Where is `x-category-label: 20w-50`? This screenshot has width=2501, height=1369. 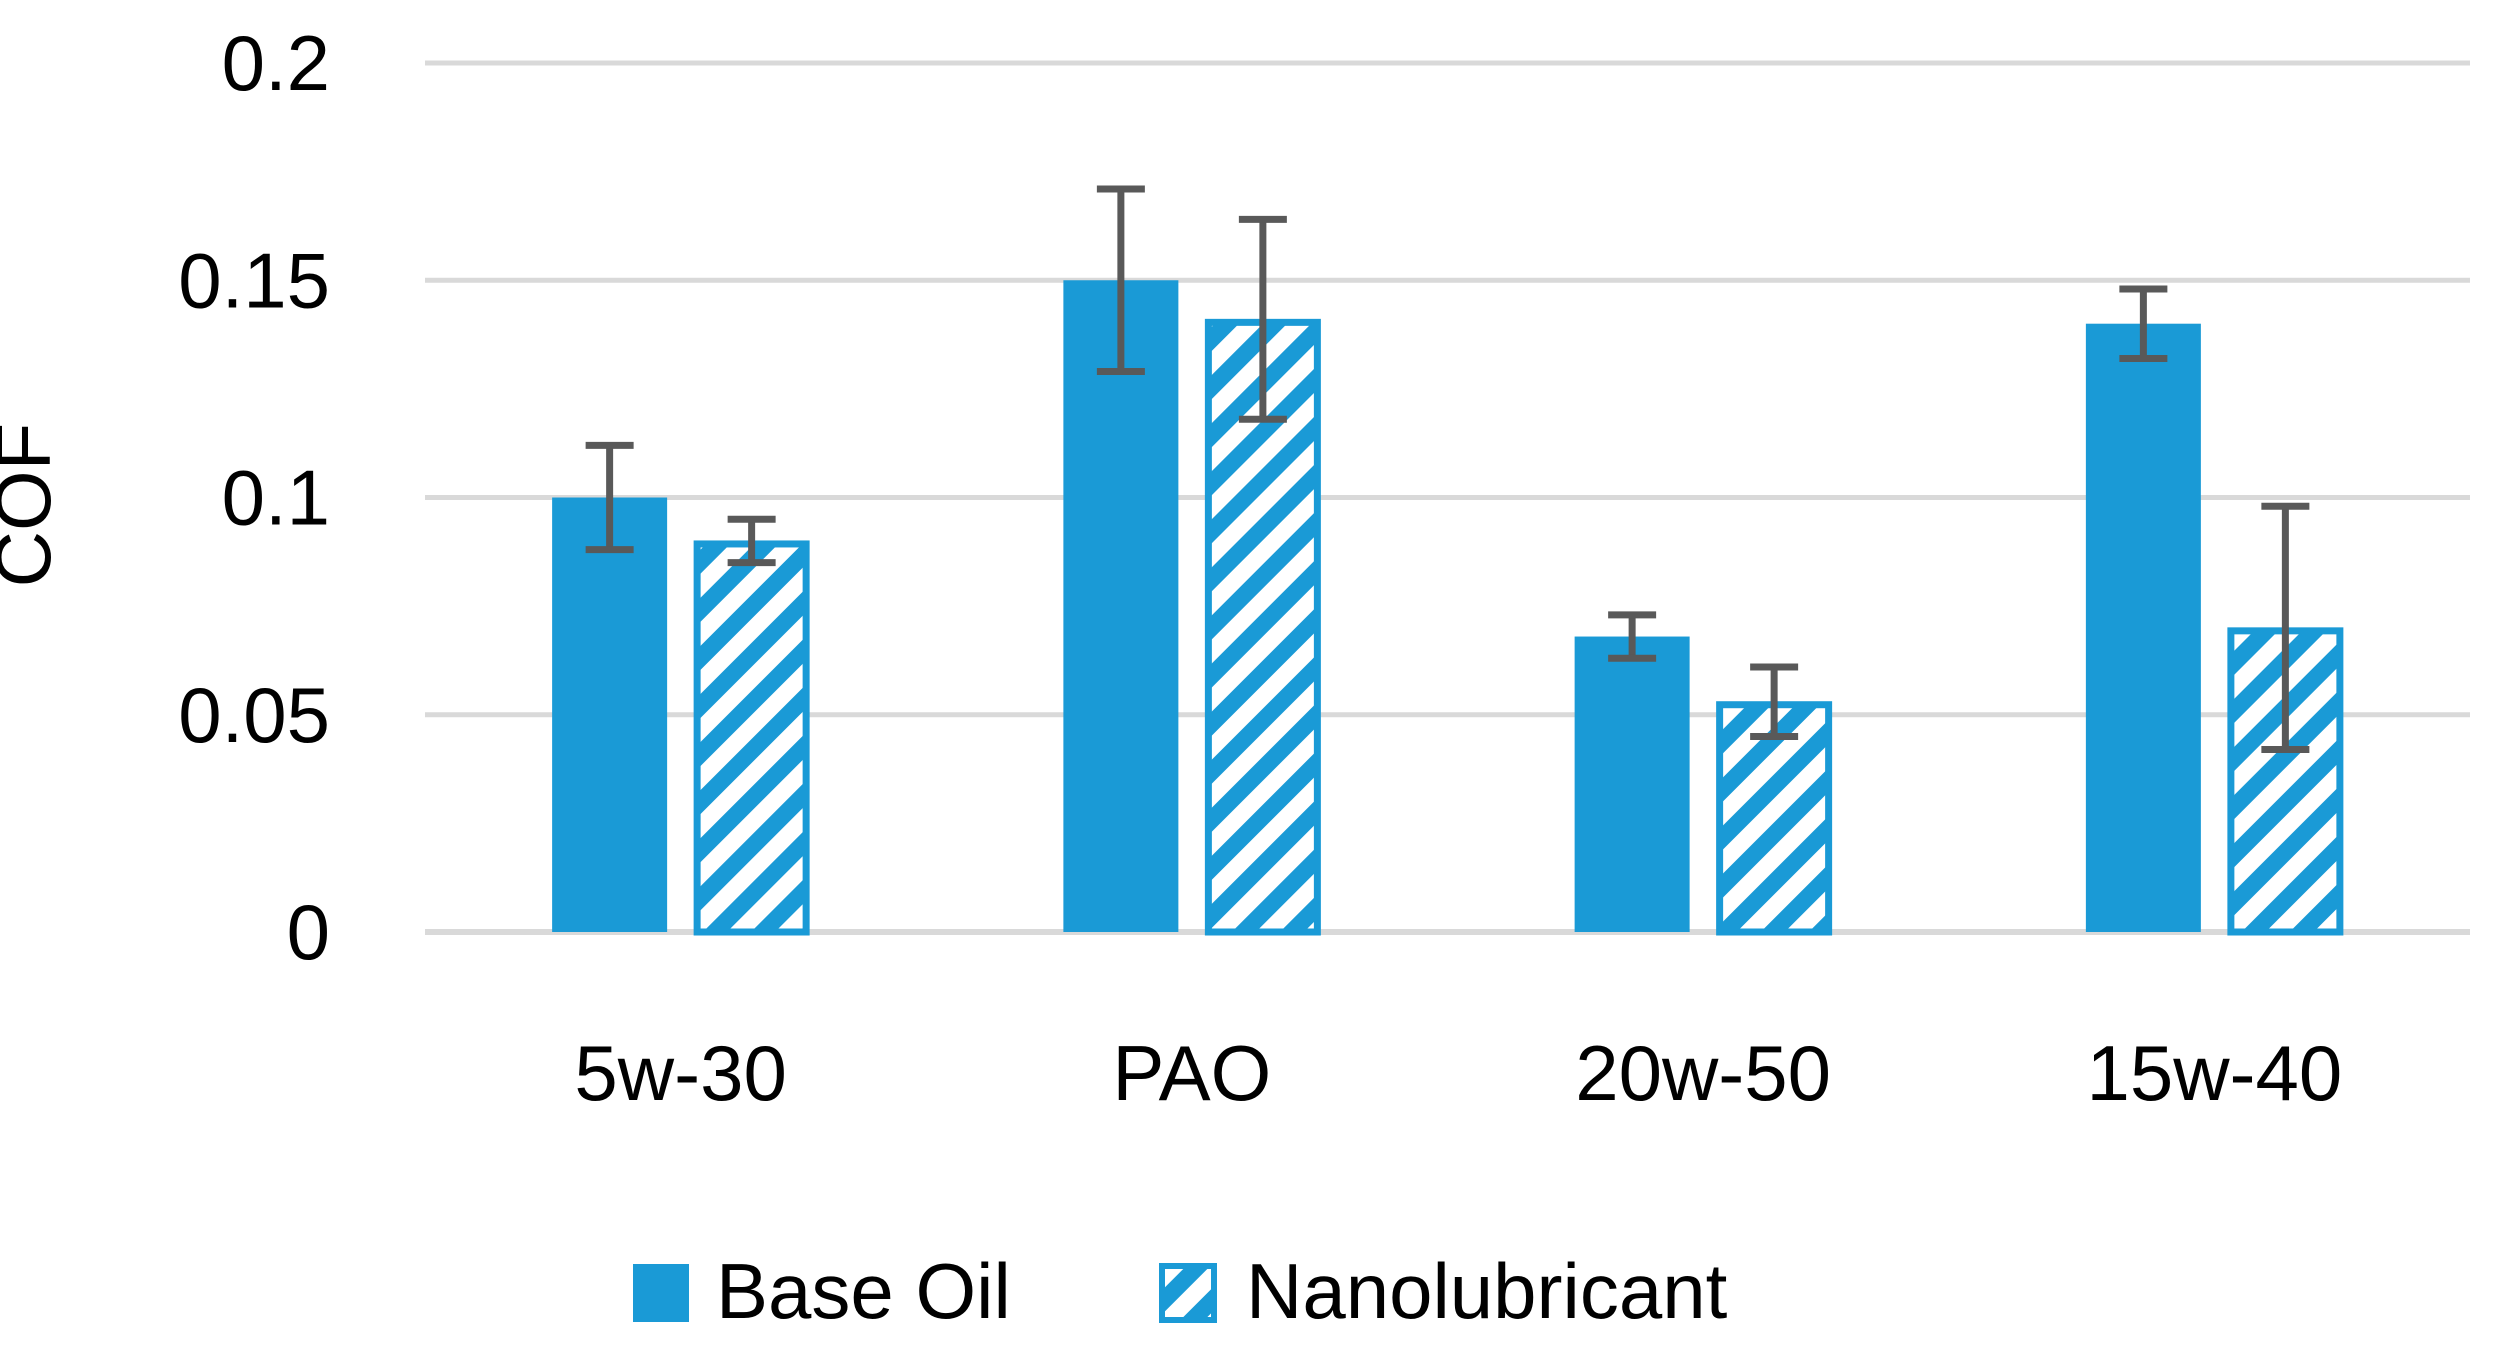
x-category-label: 20w-50 is located at coordinates (1703, 1073).